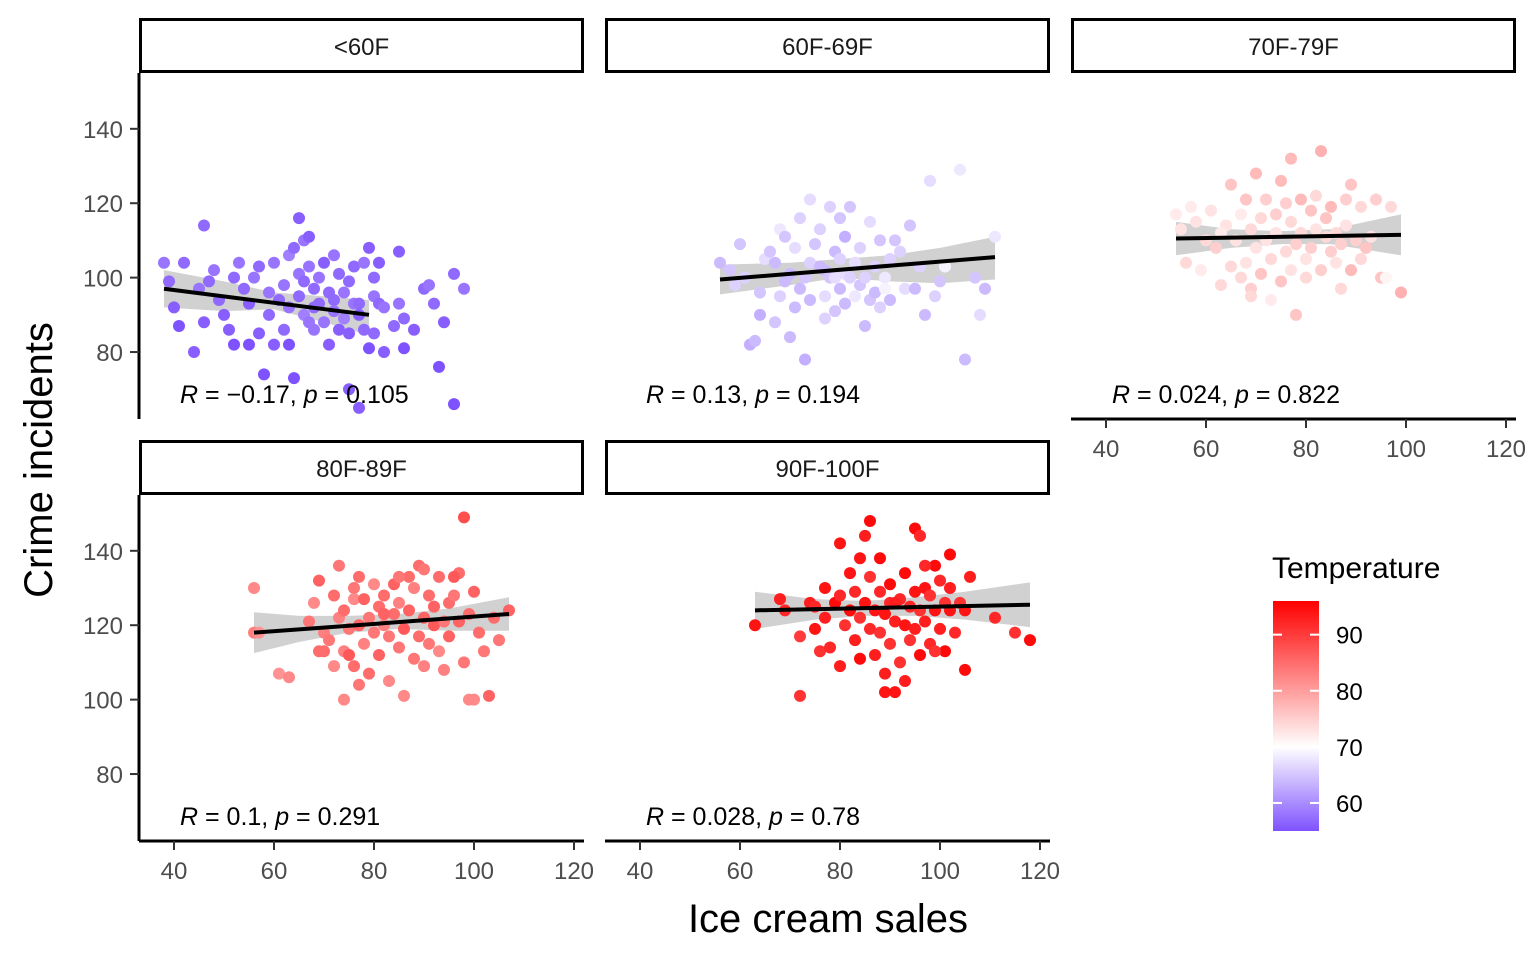 The image size is (1536, 960). Describe the element at coordinates (103, 552) in the screenshot. I see `y-tick-label: 140` at that location.